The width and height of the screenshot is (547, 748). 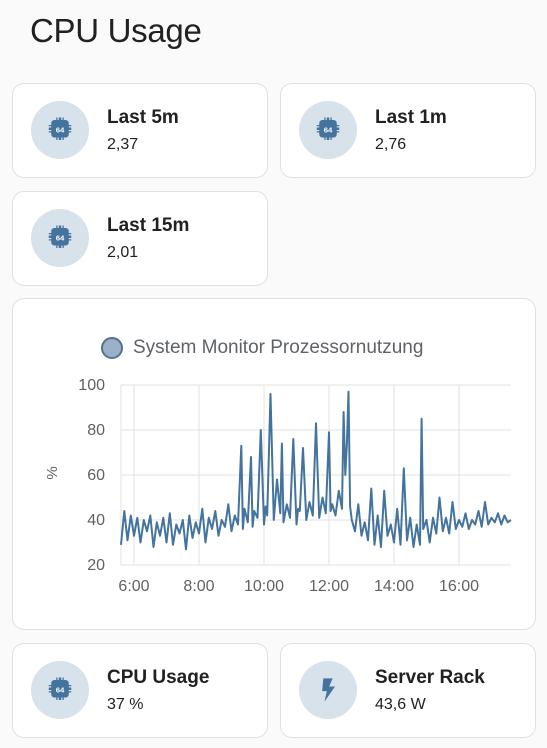 I want to click on y-tick-label: 100, so click(x=91, y=385).